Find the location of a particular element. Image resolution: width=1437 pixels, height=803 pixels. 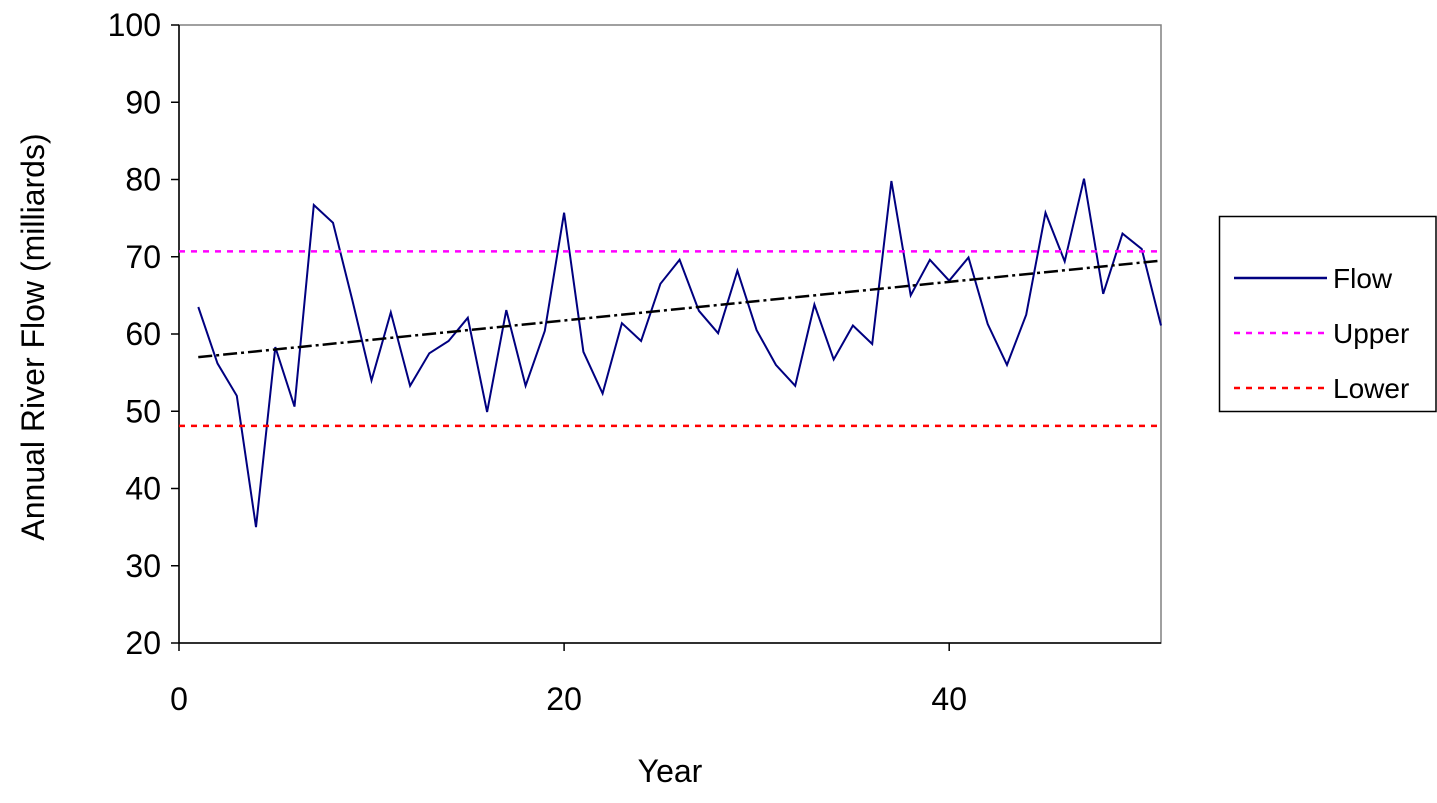

legend-label-upper: Upper is located at coordinates (1371, 333).